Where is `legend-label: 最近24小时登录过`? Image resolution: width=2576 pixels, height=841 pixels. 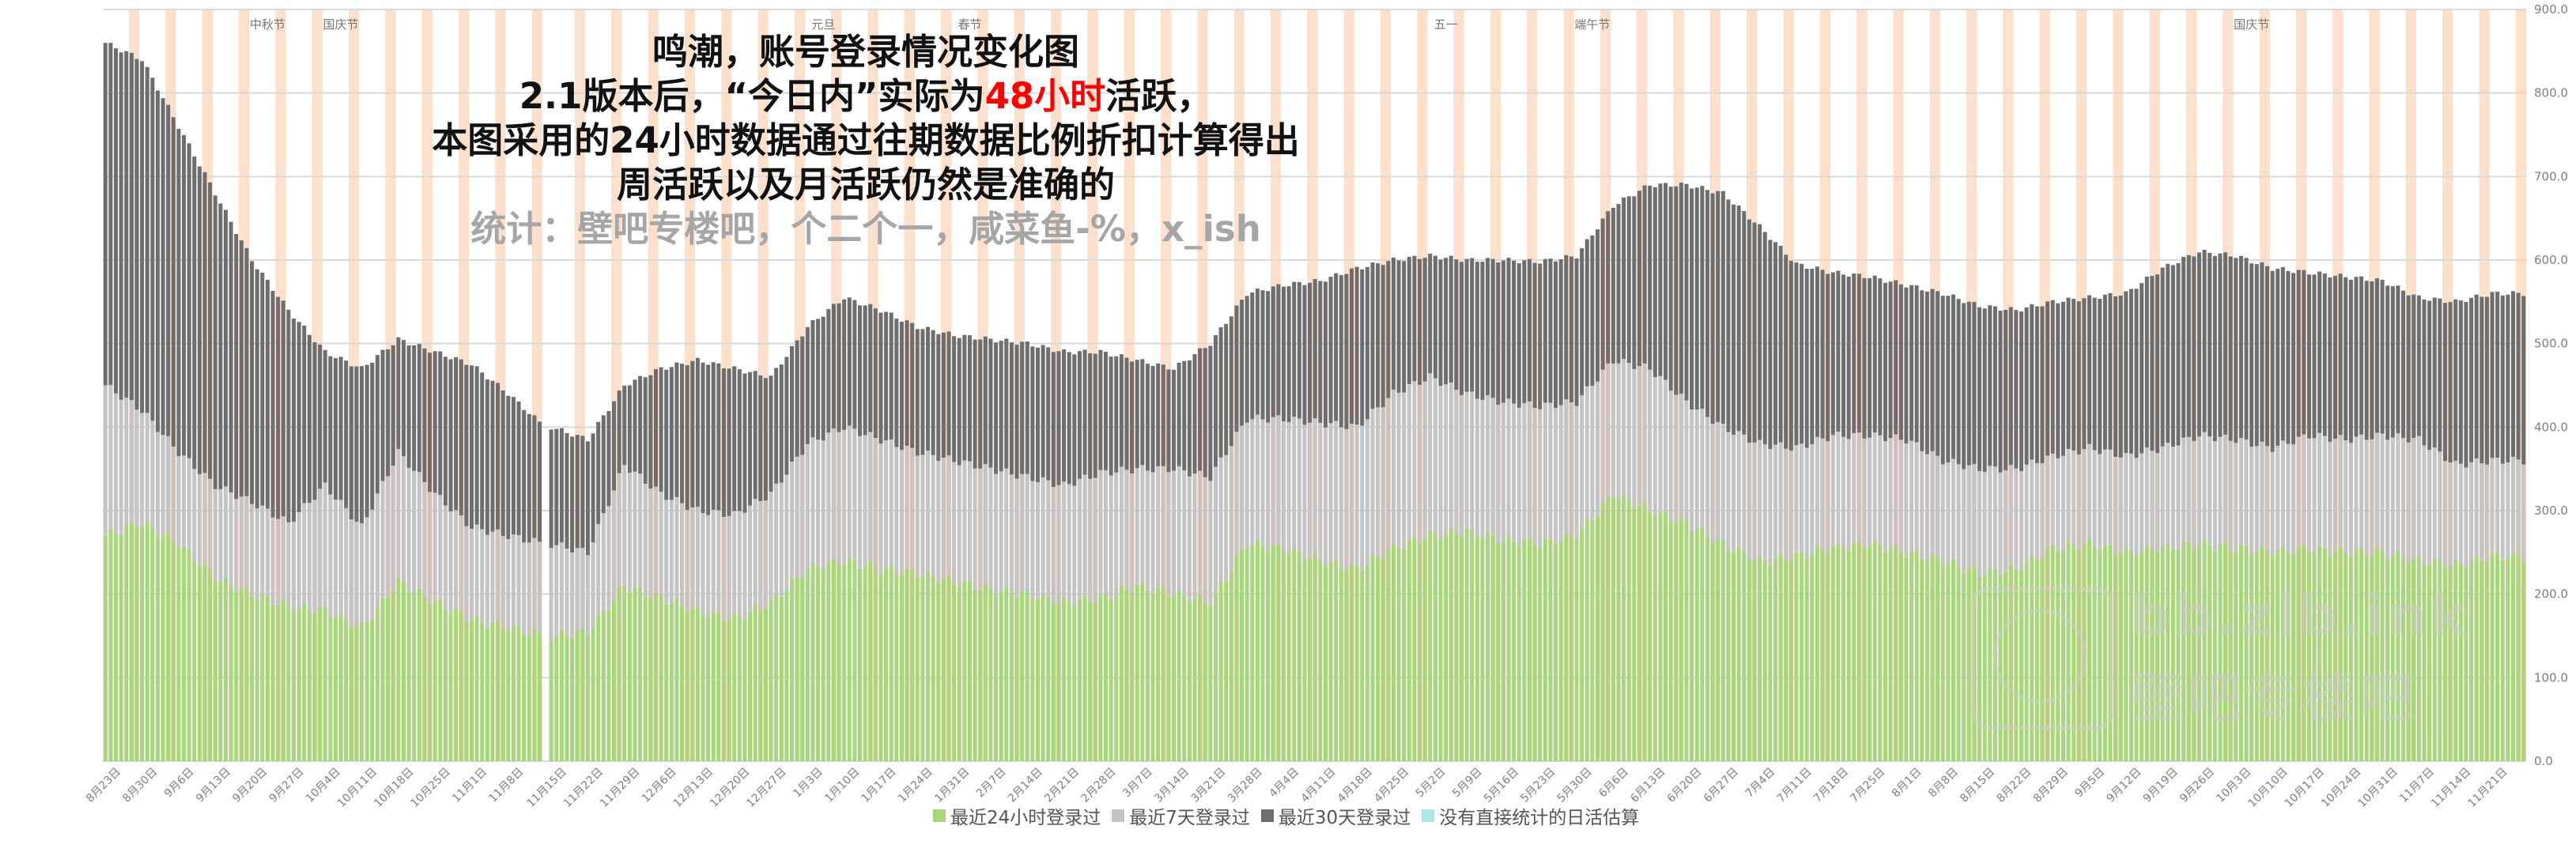
legend-label: 最近24小时登录过 is located at coordinates (1025, 818).